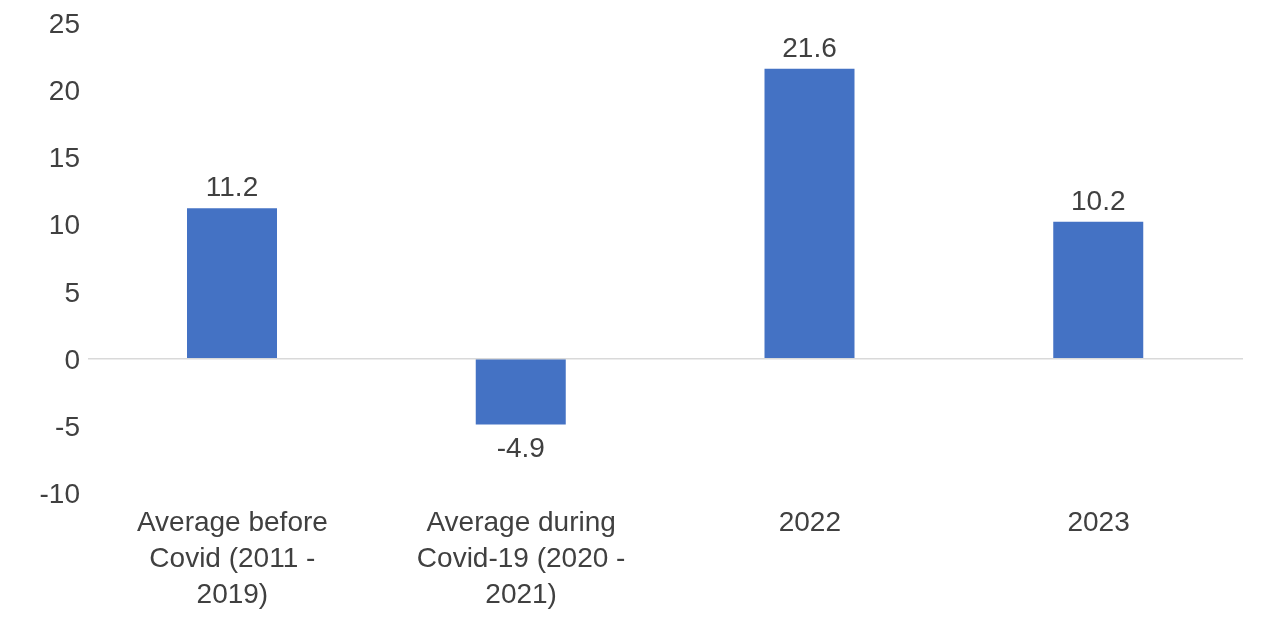 Image resolution: width=1261 pixels, height=633 pixels. I want to click on x-tick-label: Average before Covid (2011 - 2019), so click(232, 557).